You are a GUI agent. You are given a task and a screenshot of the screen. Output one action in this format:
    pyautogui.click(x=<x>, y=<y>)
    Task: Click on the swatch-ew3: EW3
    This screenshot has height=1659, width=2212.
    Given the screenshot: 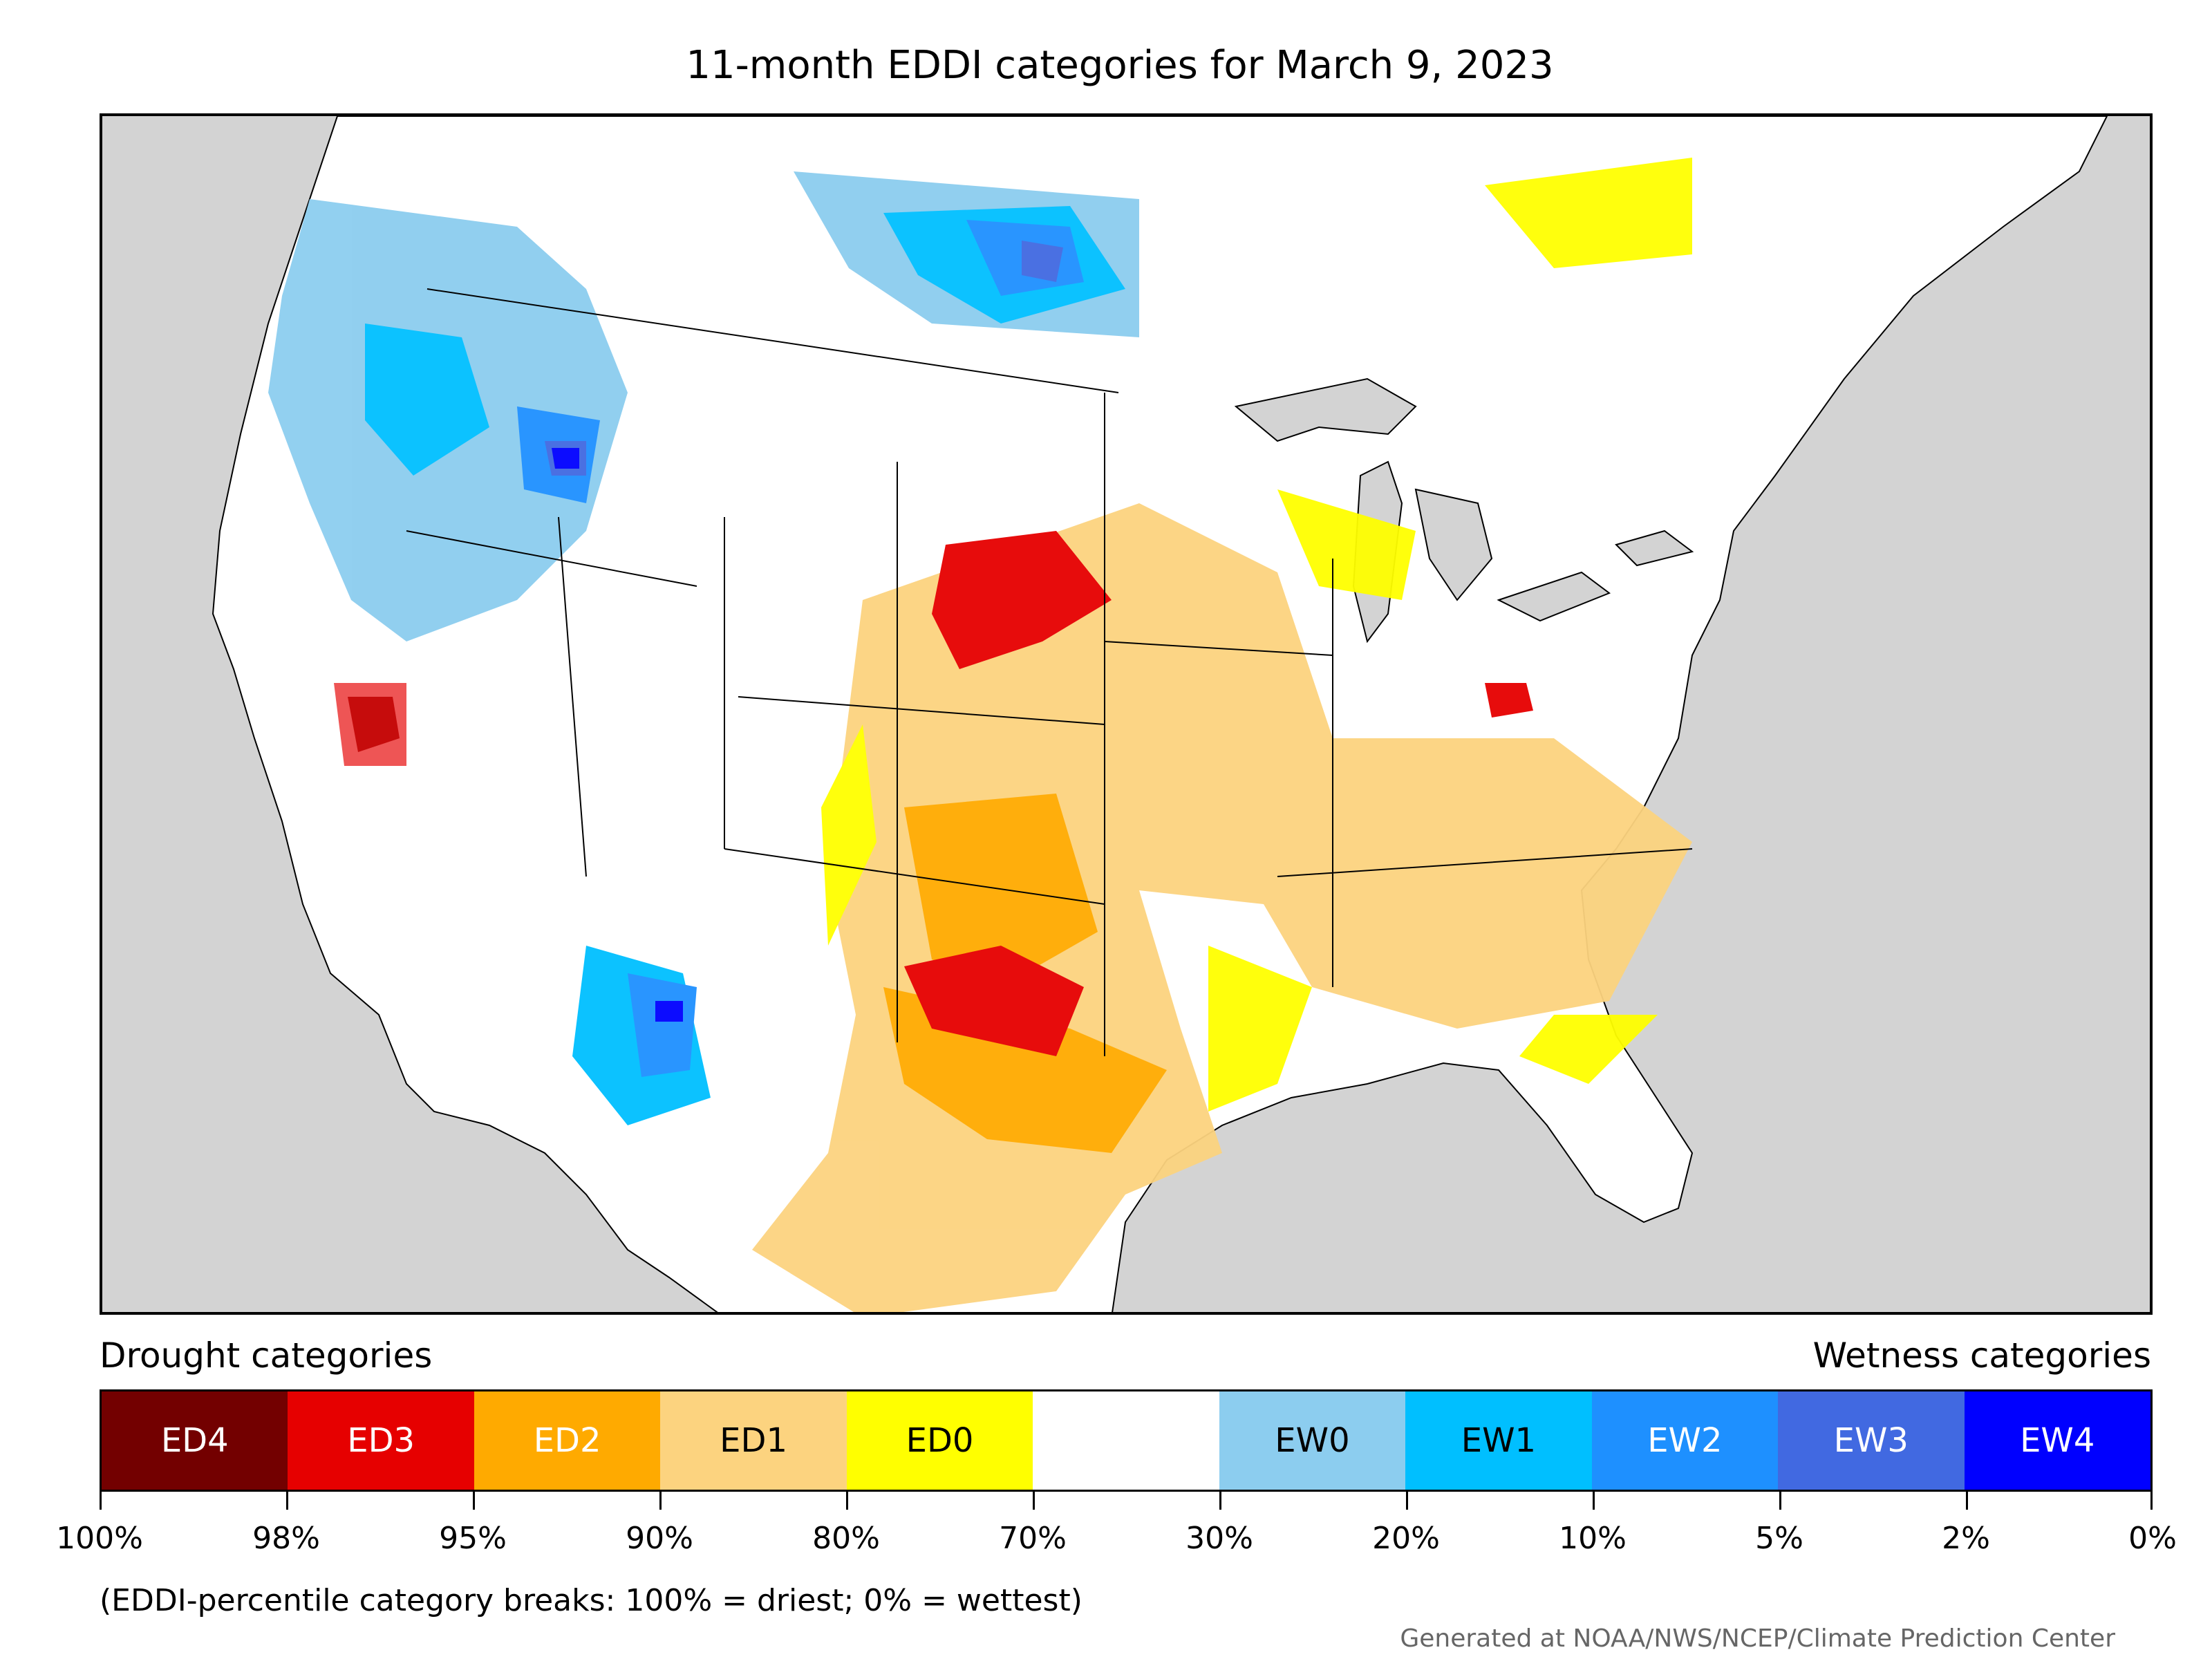 What is the action you would take?
    pyautogui.click(x=1872, y=1441)
    